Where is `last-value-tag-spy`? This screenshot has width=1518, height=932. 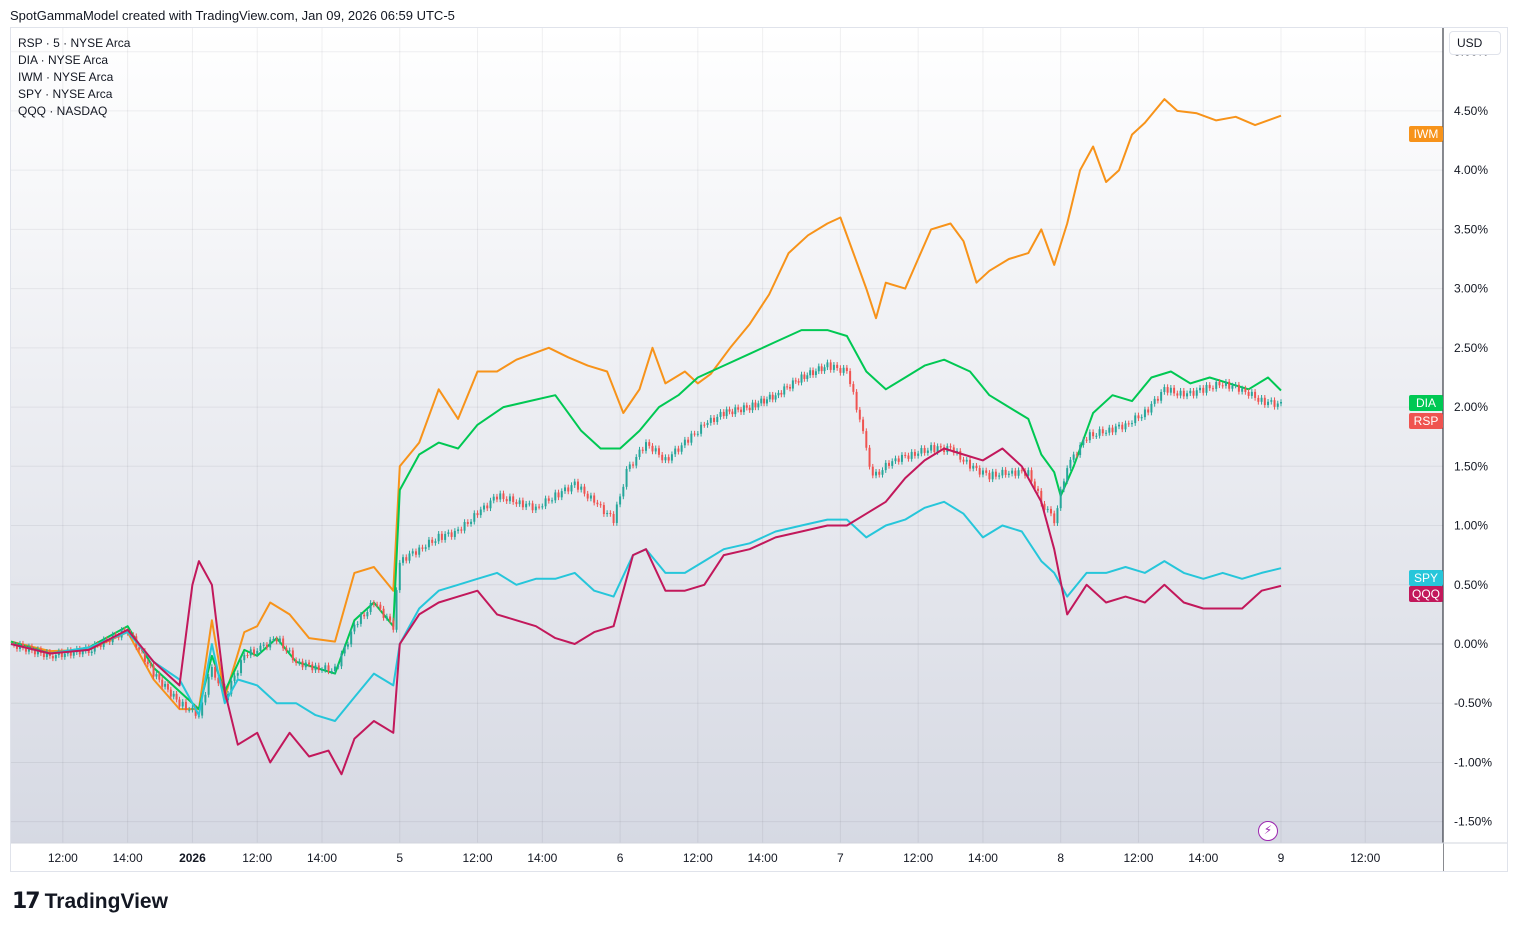
last-value-tag-spy is located at coordinates (1426, 578).